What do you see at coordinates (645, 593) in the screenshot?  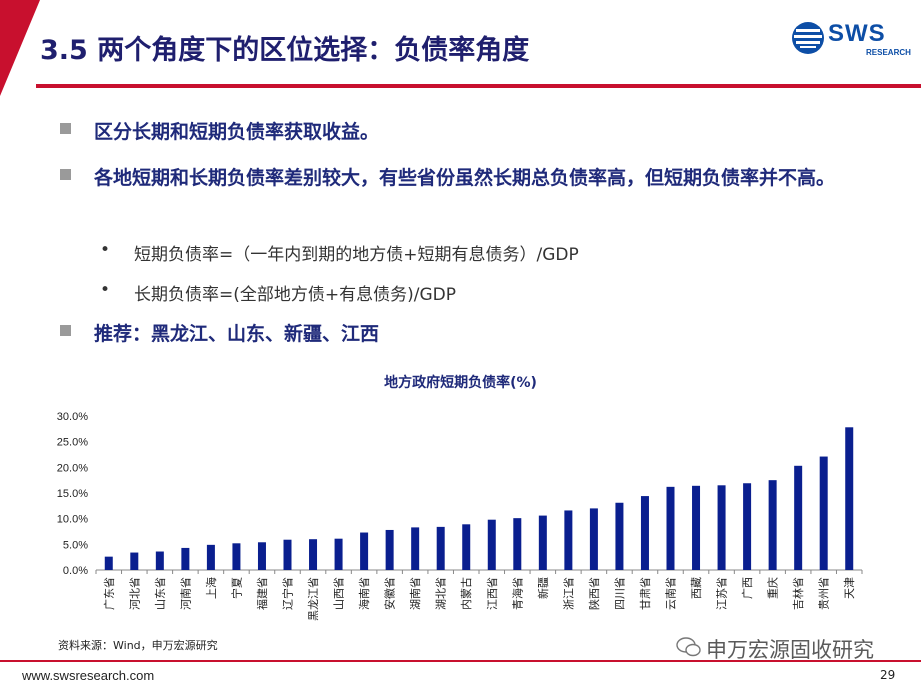 I see `x-tick-label: 甘肃省` at bounding box center [645, 593].